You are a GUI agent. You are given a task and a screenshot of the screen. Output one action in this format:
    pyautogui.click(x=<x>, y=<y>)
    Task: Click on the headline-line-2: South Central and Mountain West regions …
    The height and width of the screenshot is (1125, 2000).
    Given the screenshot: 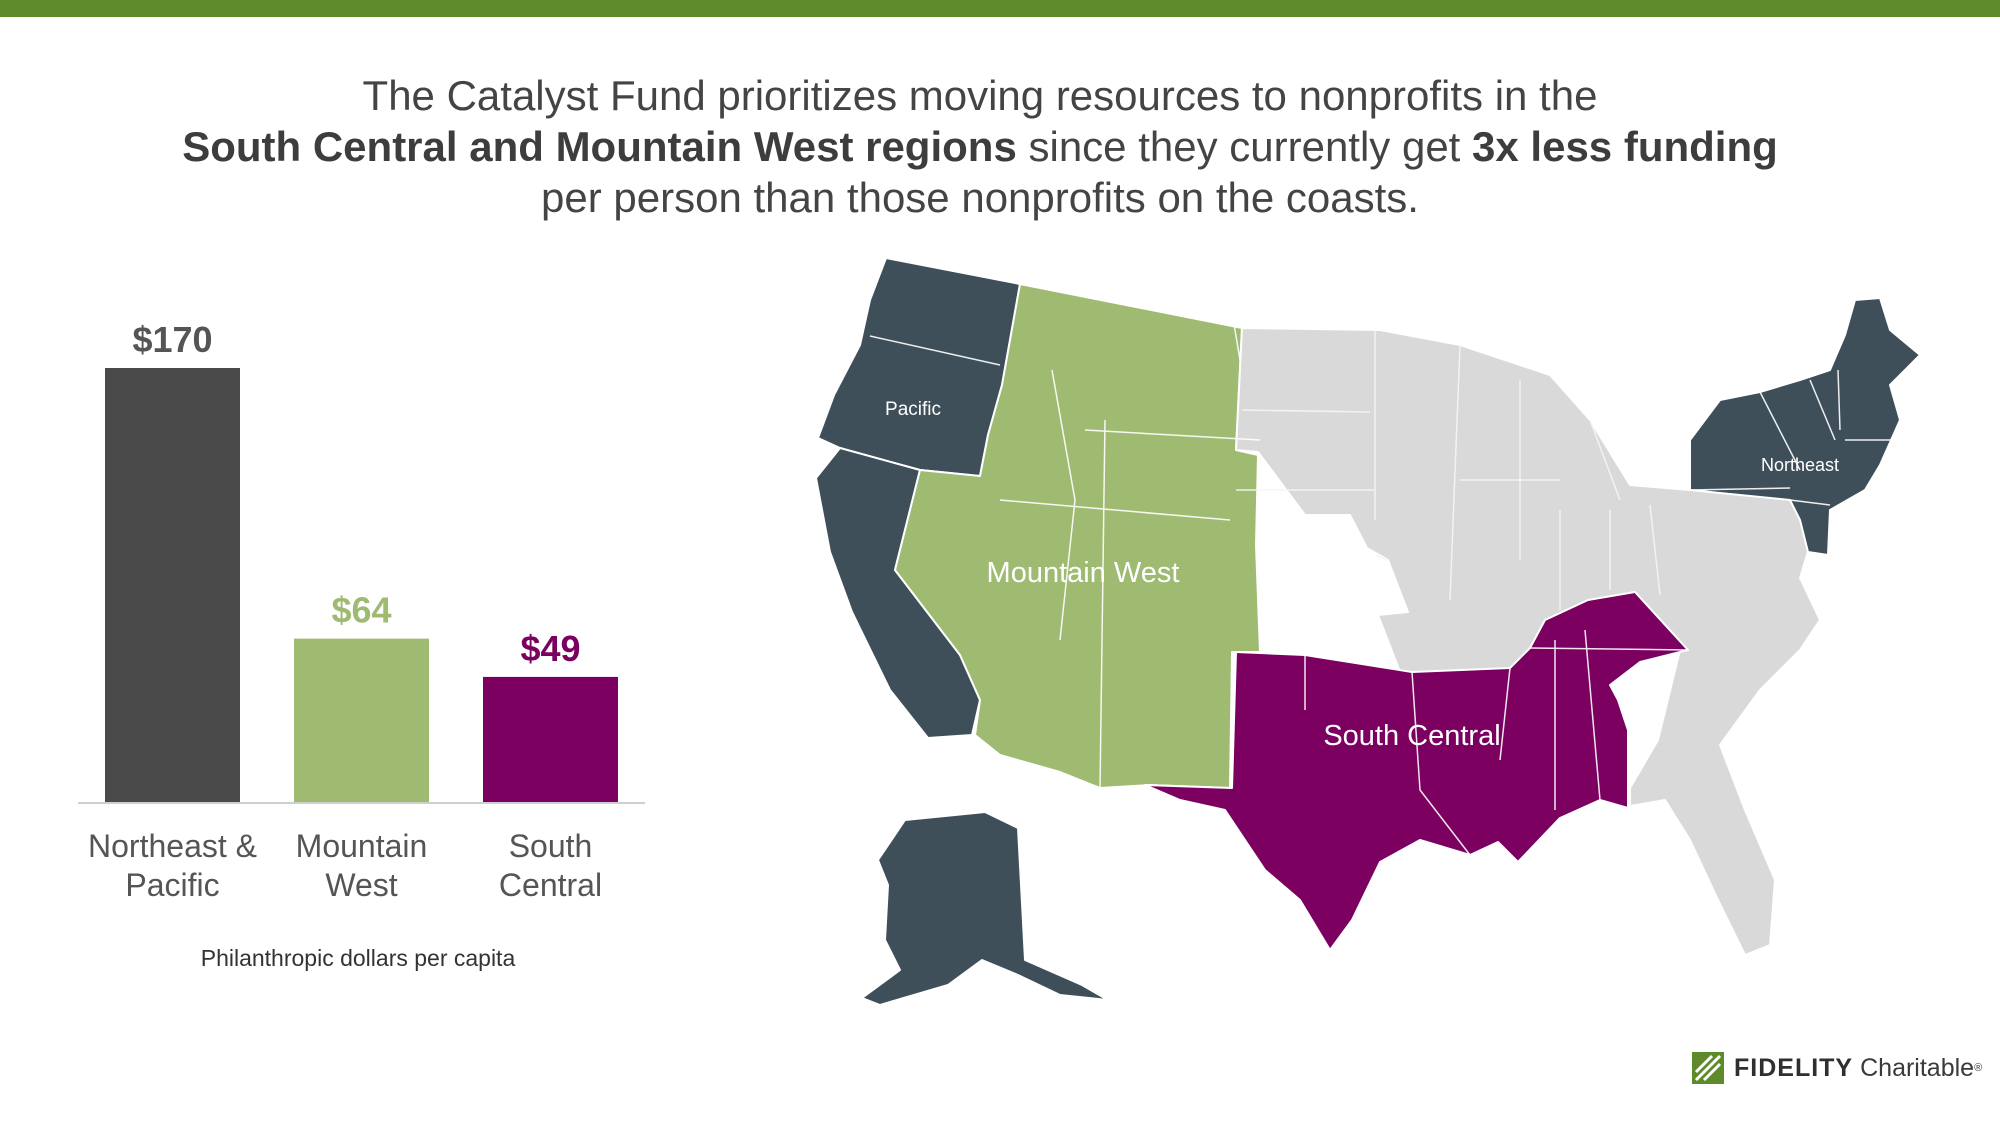 What is the action you would take?
    pyautogui.click(x=980, y=146)
    